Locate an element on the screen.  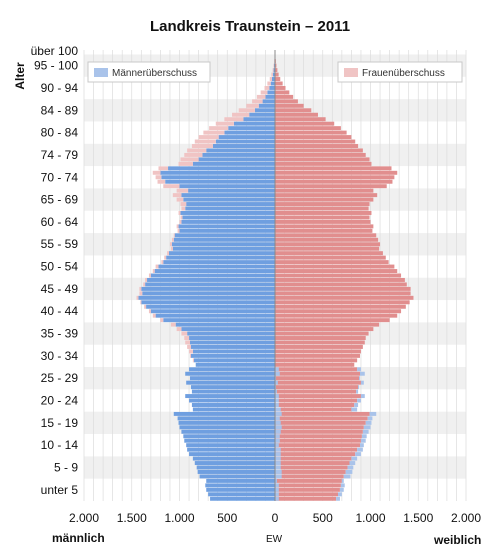
y-tick-label: 15 - 19 is located at coordinates (60, 423).